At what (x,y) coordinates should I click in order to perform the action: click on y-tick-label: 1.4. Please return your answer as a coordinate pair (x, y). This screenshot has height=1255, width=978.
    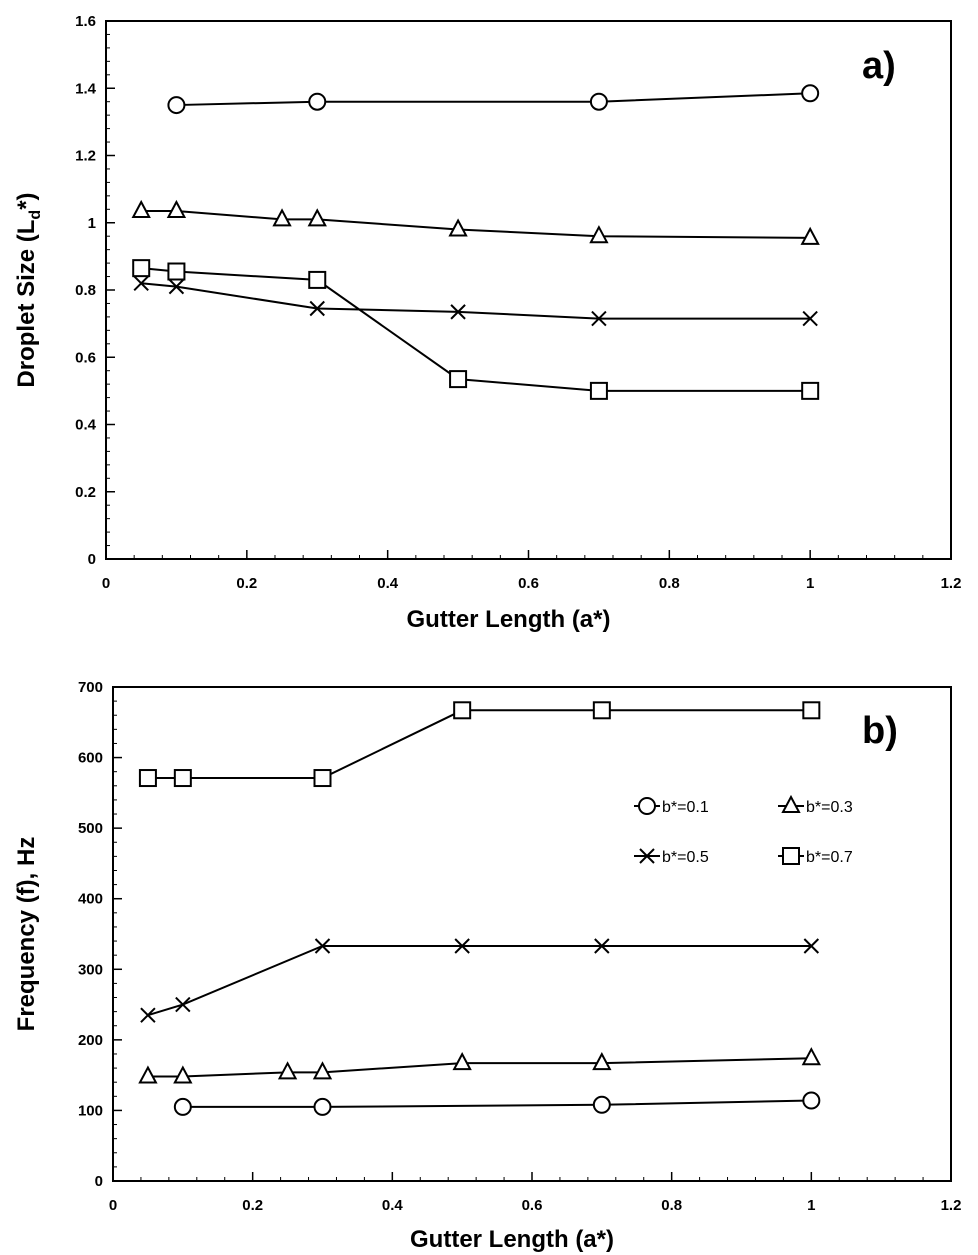
    Looking at the image, I should click on (86, 88).